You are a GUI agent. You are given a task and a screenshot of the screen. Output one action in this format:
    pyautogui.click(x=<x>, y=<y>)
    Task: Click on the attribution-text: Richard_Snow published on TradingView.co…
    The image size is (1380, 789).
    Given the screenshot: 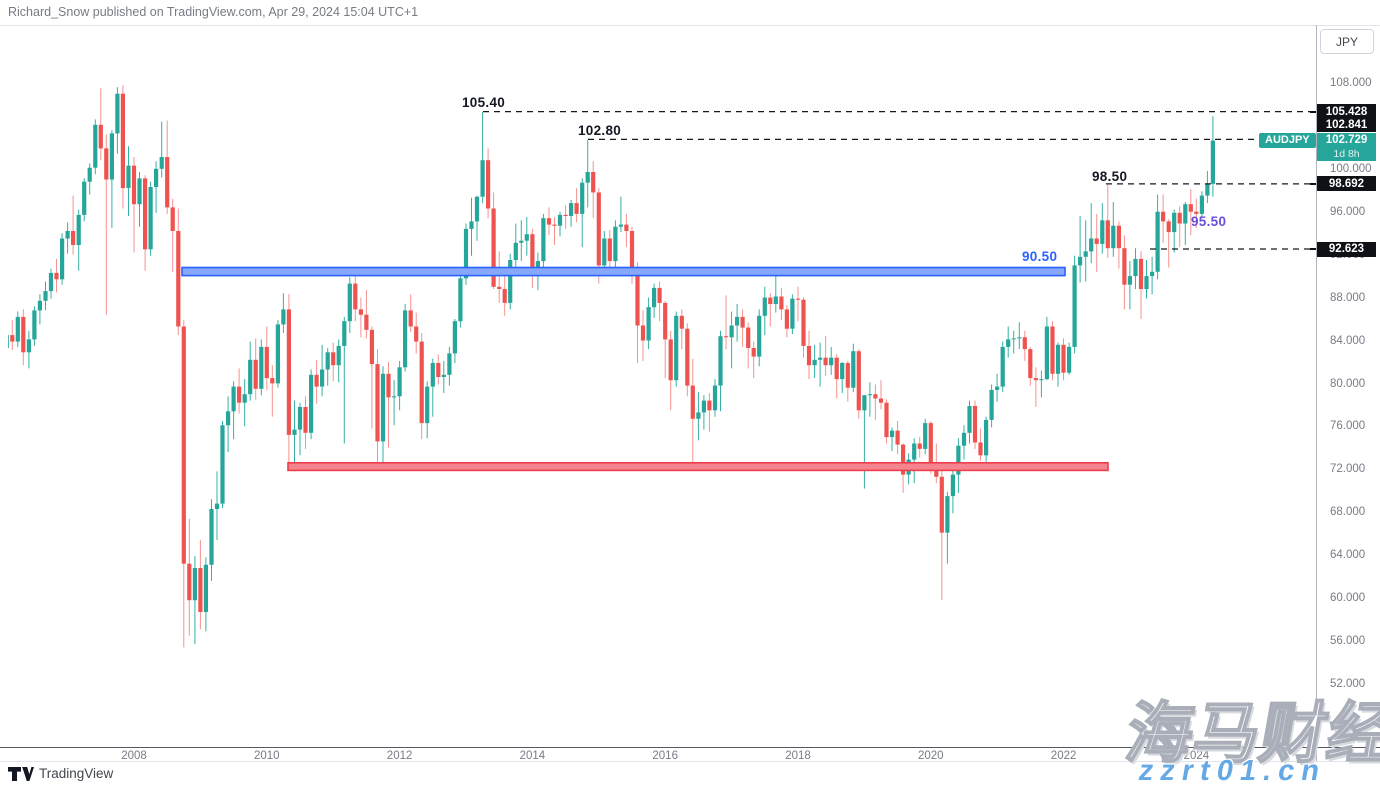 What is the action you would take?
    pyautogui.click(x=213, y=12)
    